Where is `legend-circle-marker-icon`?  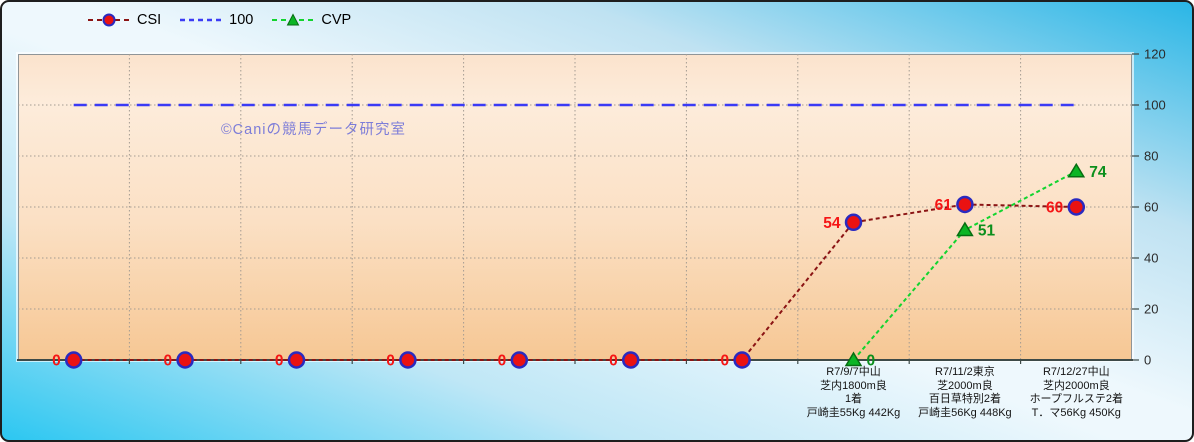
legend-circle-marker-icon is located at coordinates (109, 20).